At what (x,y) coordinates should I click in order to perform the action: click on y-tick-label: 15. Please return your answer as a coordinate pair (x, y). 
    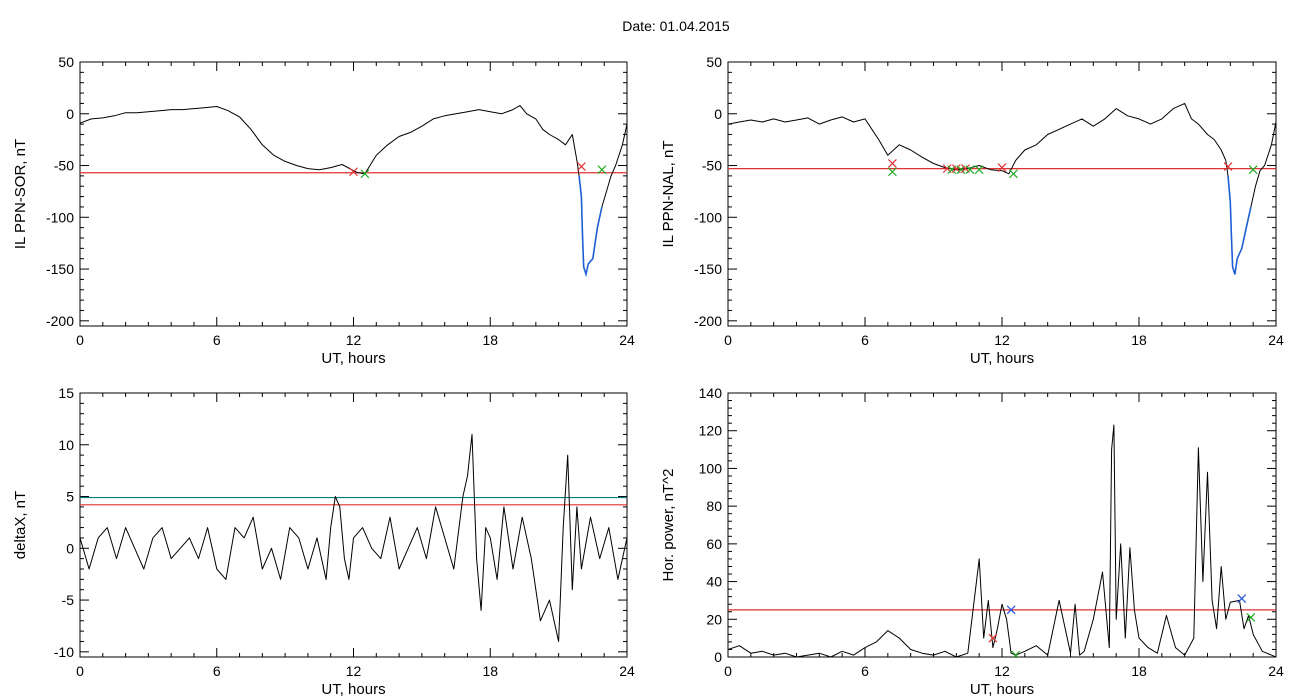
    Looking at the image, I should click on (66, 393).